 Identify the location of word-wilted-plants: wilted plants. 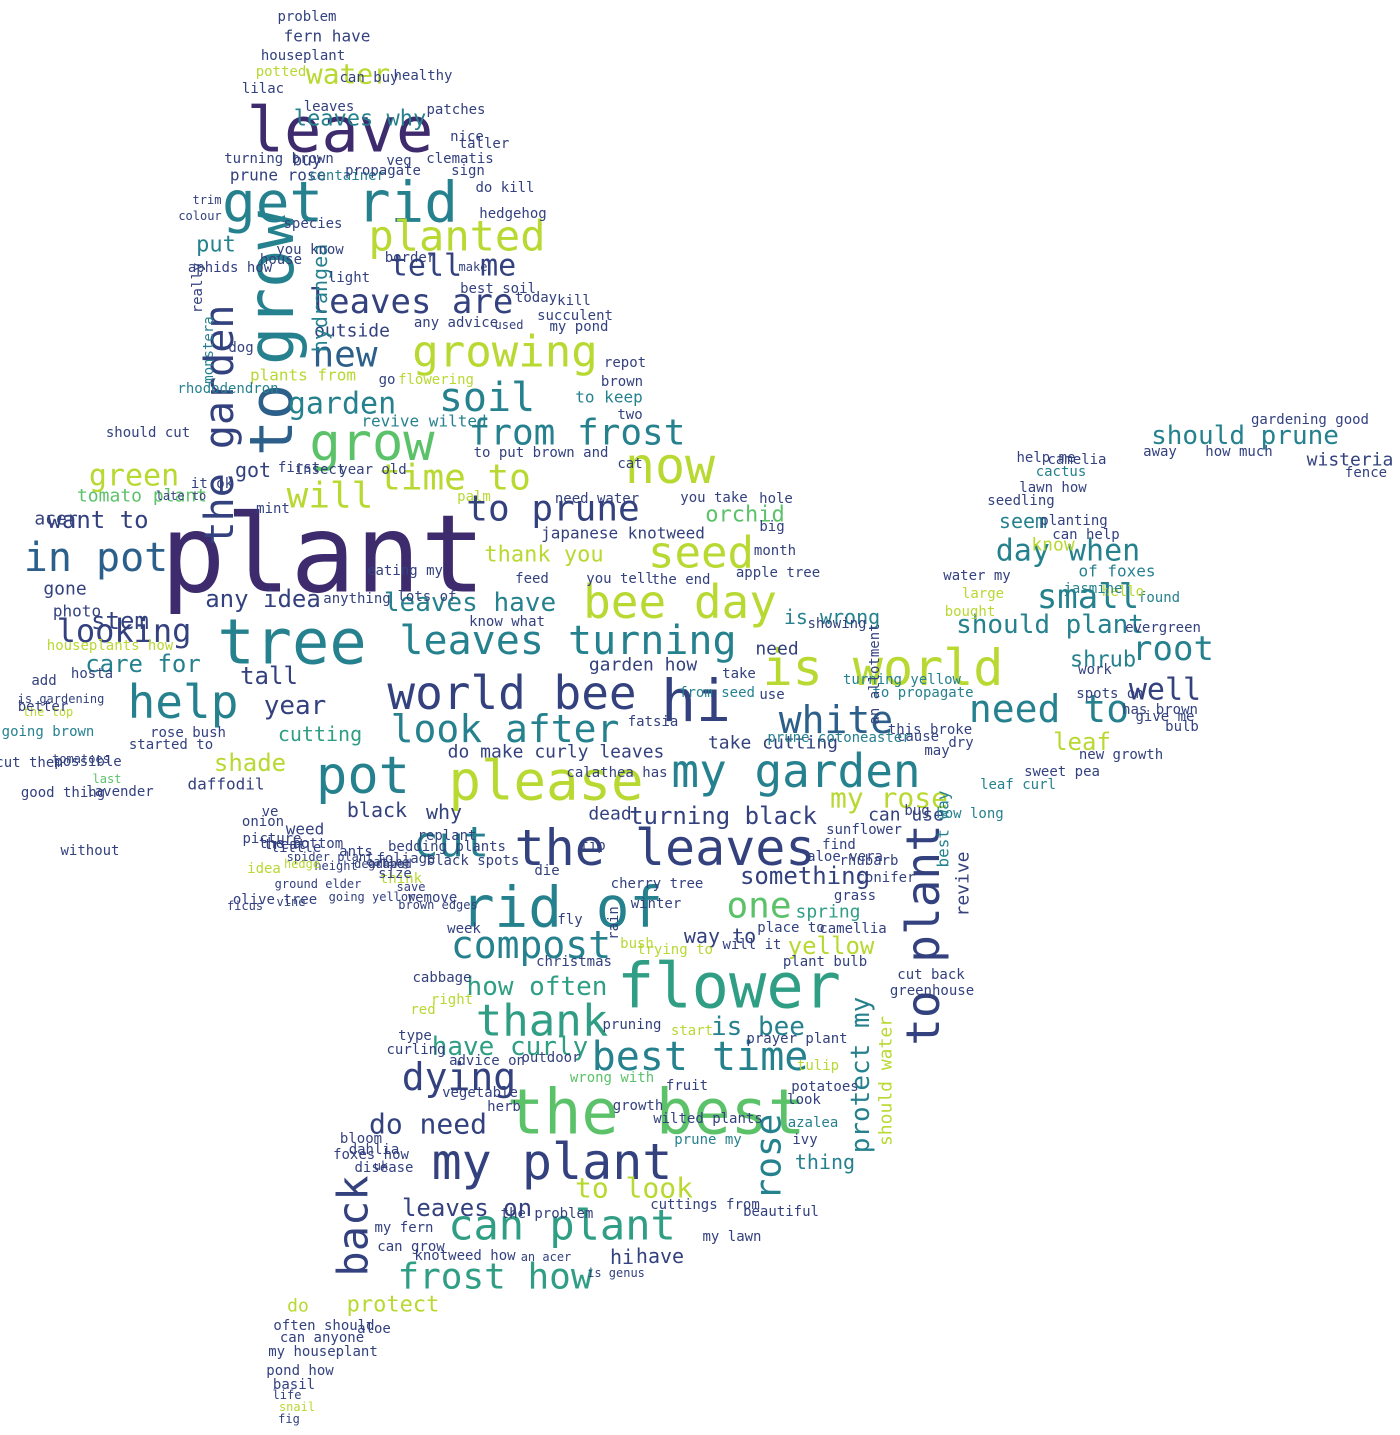
(708, 1119).